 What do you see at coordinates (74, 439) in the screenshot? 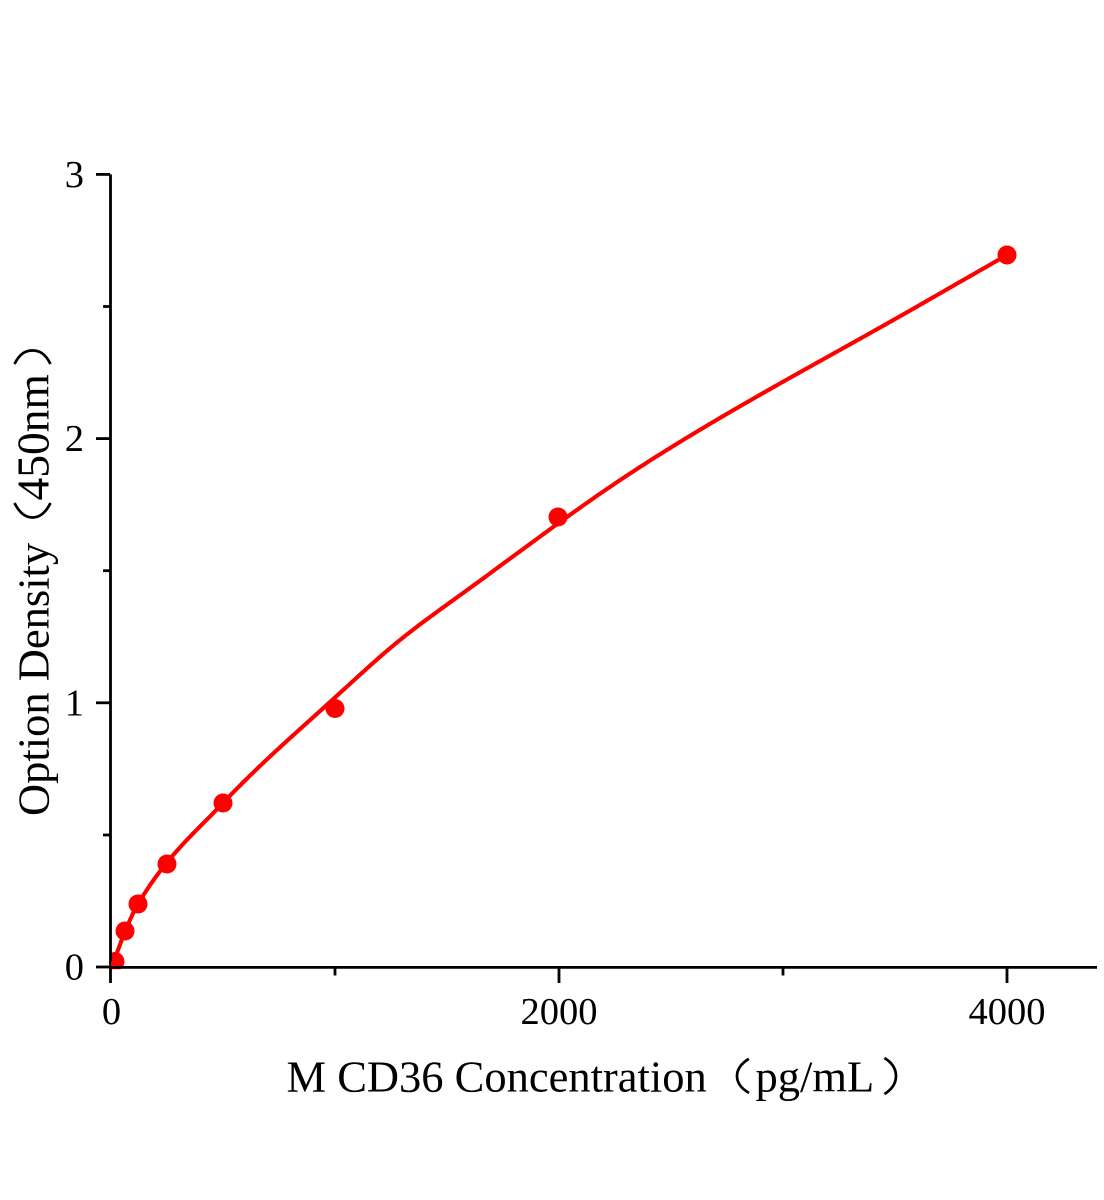
I see `svg-text: 2` at bounding box center [74, 439].